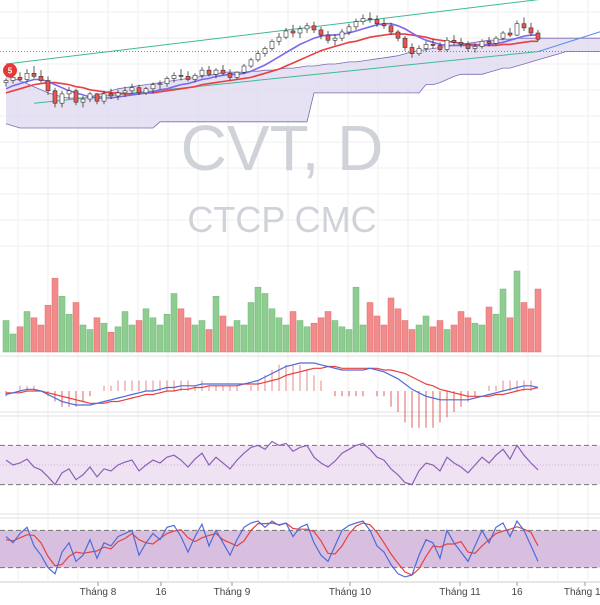 The height and width of the screenshot is (605, 600). I want to click on event-marker: 5, so click(10, 70).